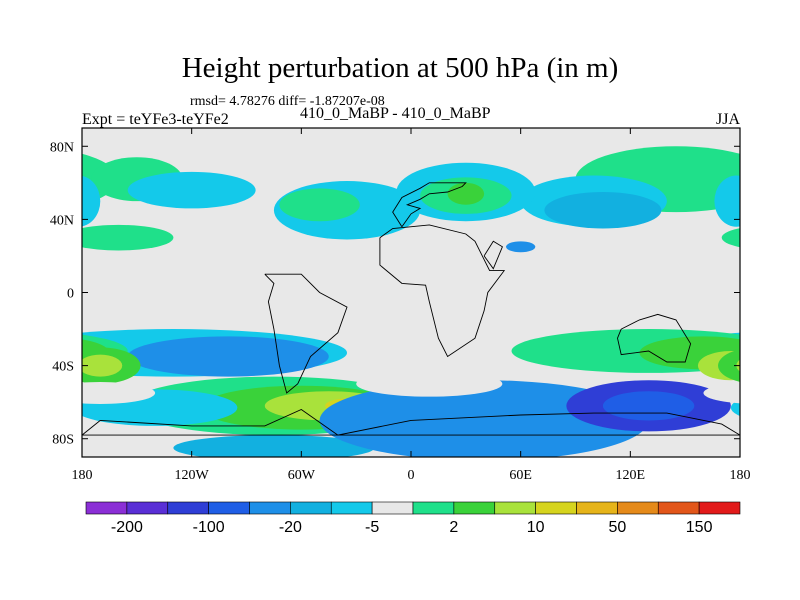 The width and height of the screenshot is (800, 600). What do you see at coordinates (699, 527) in the screenshot?
I see `colorbar-label: 150` at bounding box center [699, 527].